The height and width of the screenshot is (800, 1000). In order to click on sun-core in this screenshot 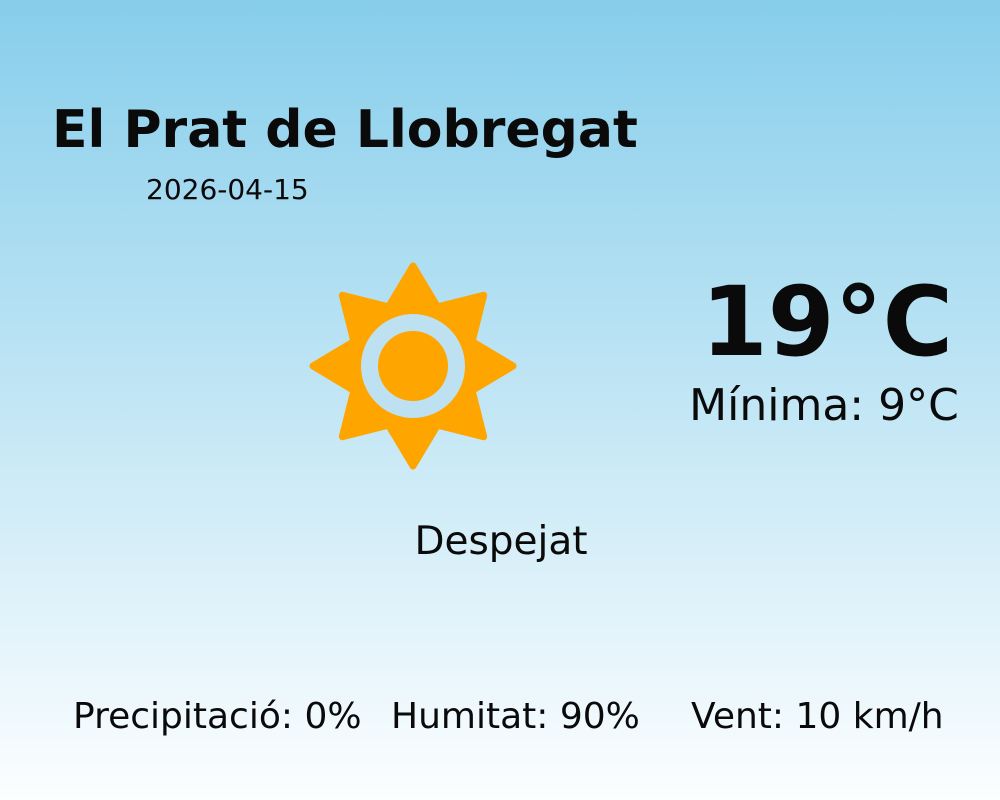, I will do `click(413, 366)`.